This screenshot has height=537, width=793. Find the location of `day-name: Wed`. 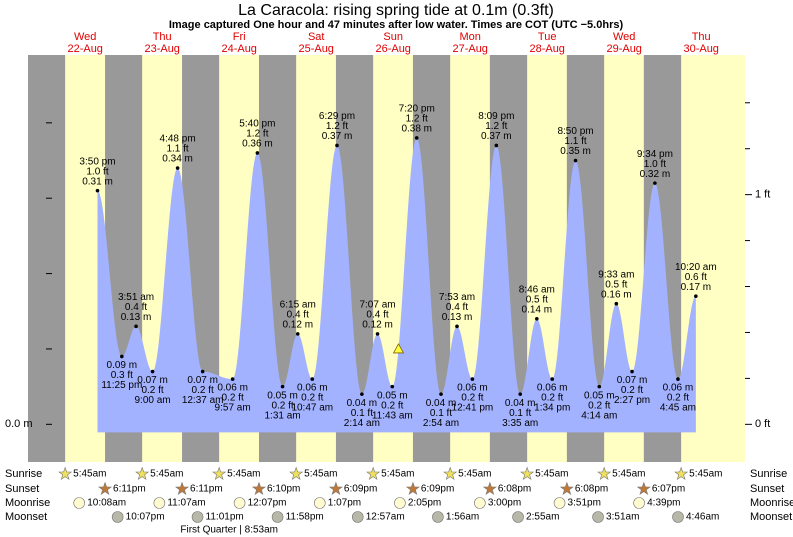

day-name: Wed is located at coordinates (624, 37).